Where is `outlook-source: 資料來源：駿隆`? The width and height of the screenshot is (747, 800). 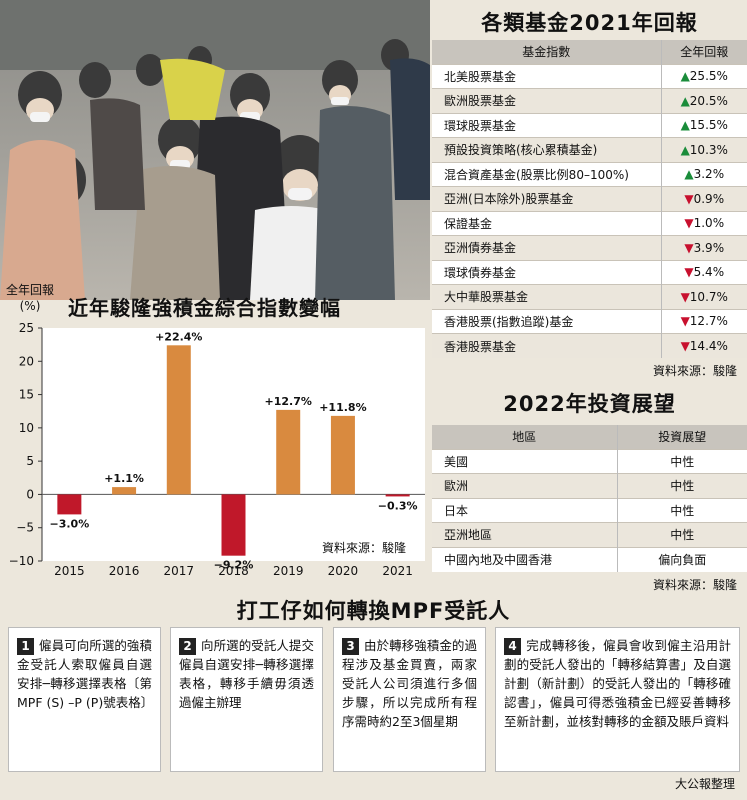 outlook-source: 資料來源：駿隆 is located at coordinates (694, 584).